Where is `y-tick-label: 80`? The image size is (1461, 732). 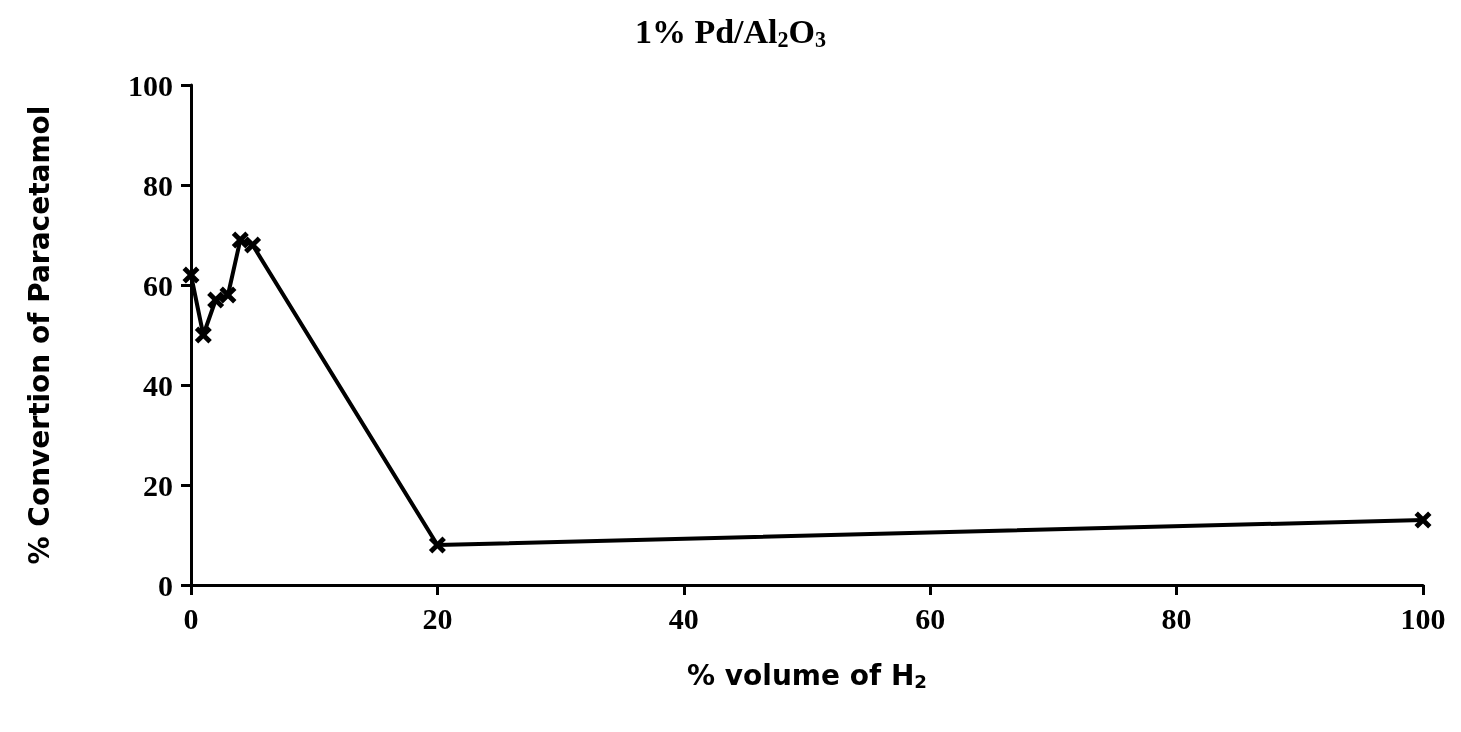 y-tick-label: 80 is located at coordinates (158, 185).